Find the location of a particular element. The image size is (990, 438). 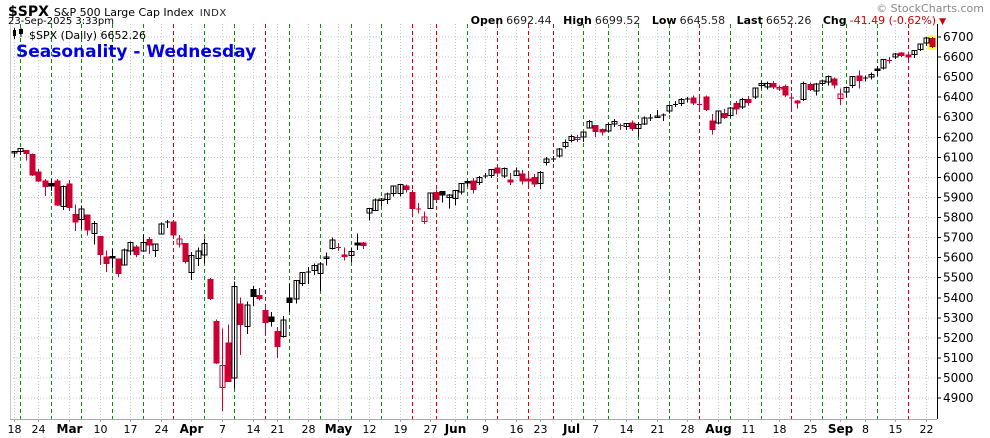

svg-text: 19 is located at coordinates (401, 429).